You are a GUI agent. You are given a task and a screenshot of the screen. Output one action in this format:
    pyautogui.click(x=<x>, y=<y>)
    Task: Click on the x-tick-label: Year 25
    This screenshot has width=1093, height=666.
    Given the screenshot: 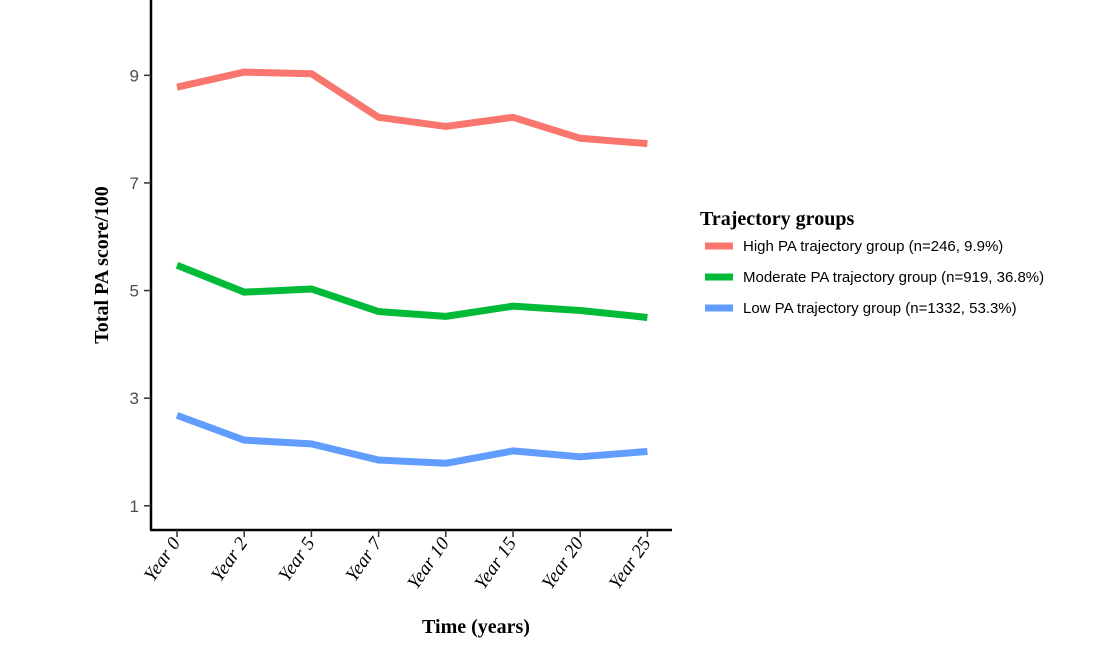 What is the action you would take?
    pyautogui.click(x=630, y=563)
    